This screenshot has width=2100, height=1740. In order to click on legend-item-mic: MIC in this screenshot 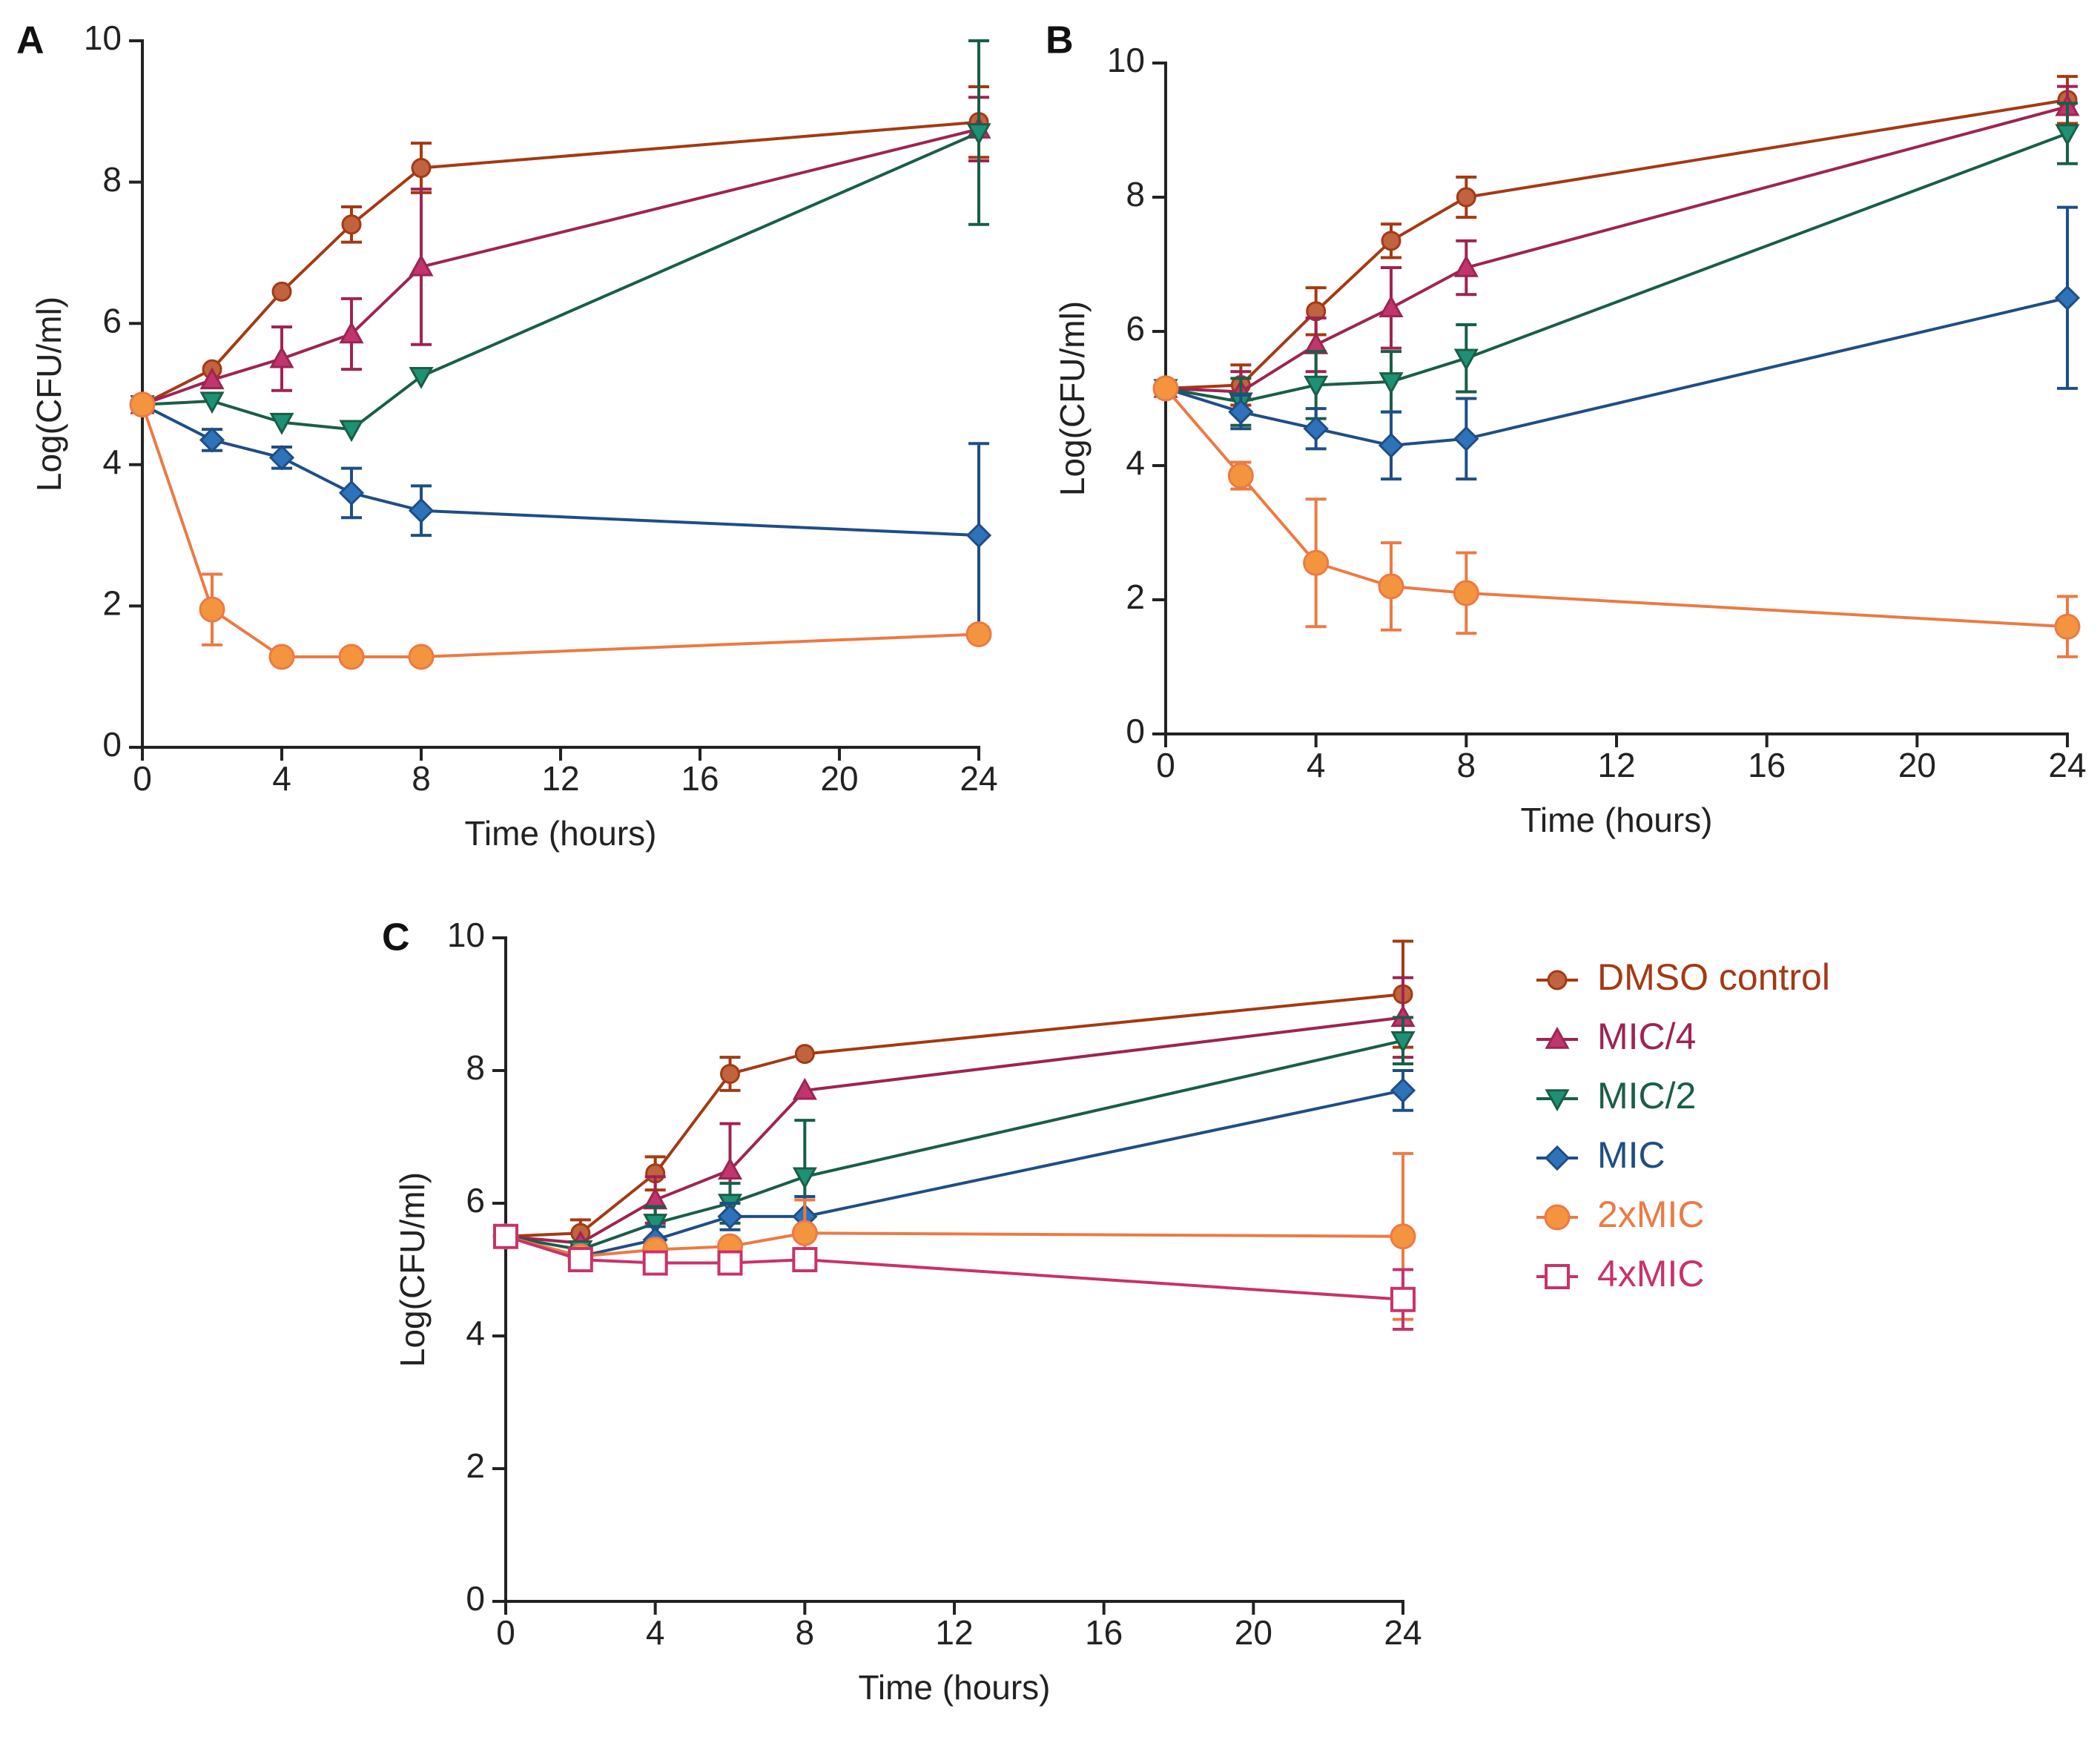, I will do `click(1600, 1155)`.